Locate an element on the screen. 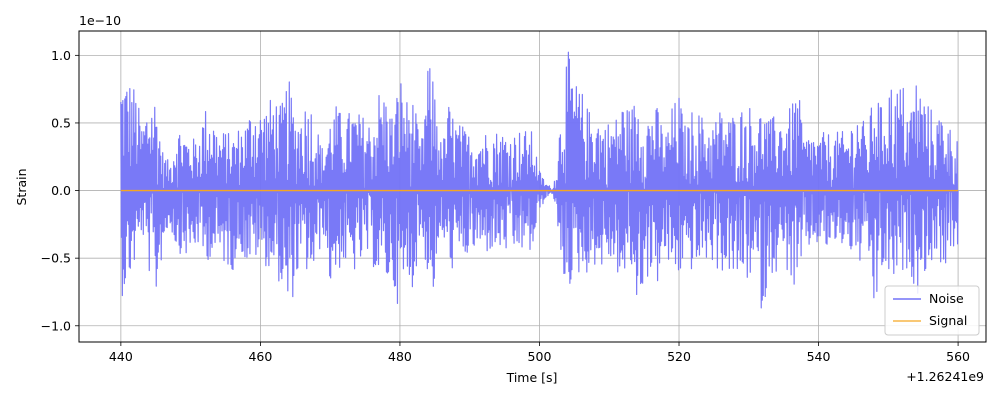 The image size is (1000, 400). x-tick-label: 480 is located at coordinates (400, 356).